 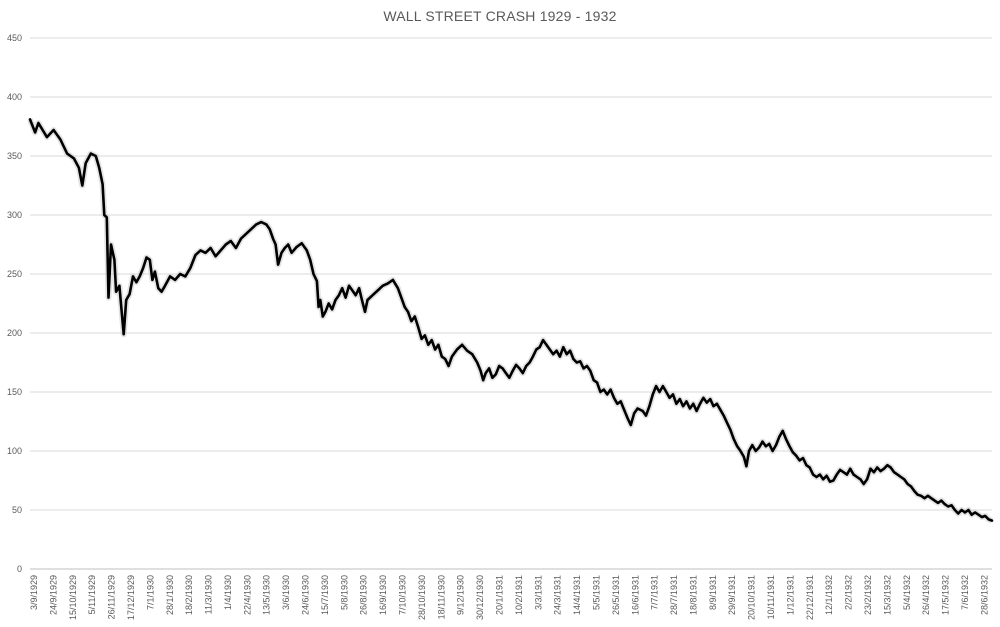 I want to click on x-tick-label: 22/4/1930, so click(x=247, y=595).